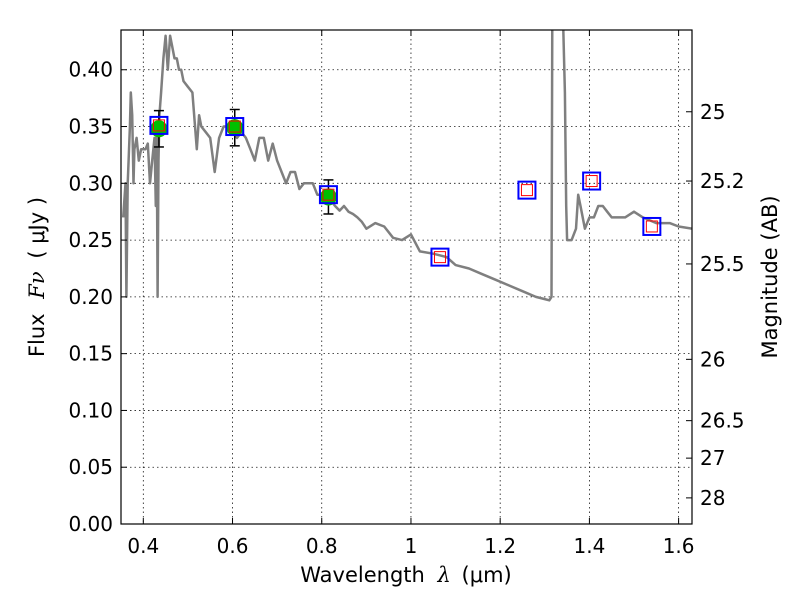 The width and height of the screenshot is (800, 600). What do you see at coordinates (90, 354) in the screenshot?
I see `y-tick-label: 0.15` at bounding box center [90, 354].